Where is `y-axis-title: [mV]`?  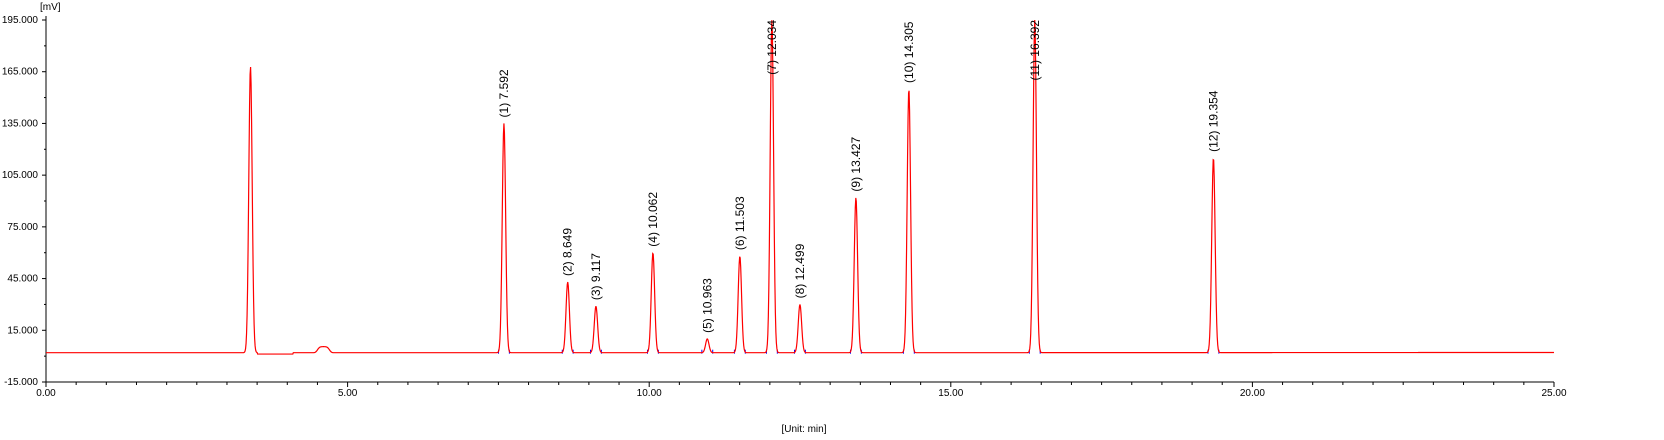 y-axis-title: [mV] is located at coordinates (50, 7).